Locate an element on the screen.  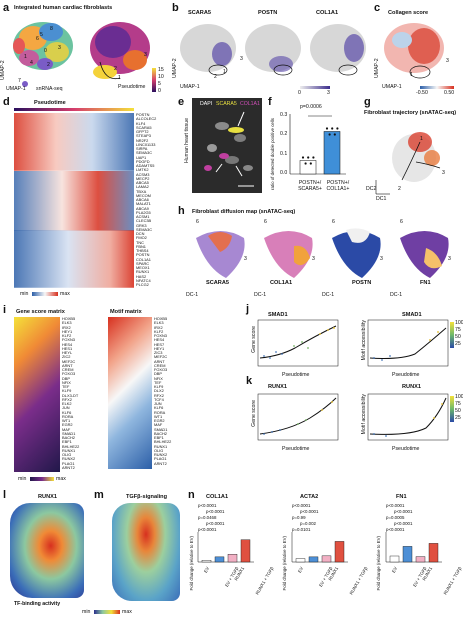
panel-h-map-fn1: FN1 is located at coordinates (425, 283).